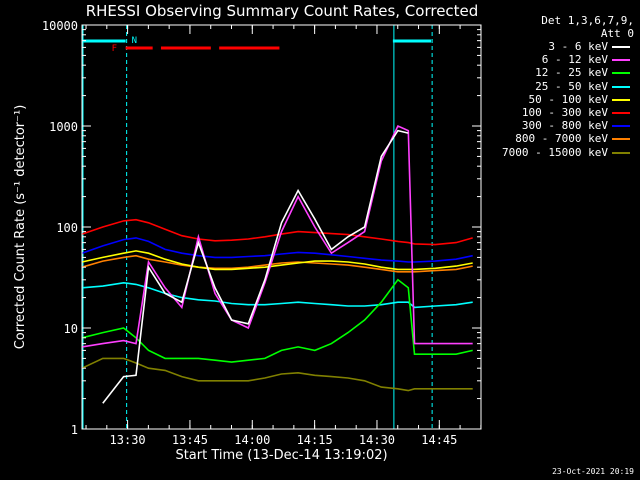  I want to click on legend-header: Det 1,3,6,7,9, Att 0, so click(560, 27).